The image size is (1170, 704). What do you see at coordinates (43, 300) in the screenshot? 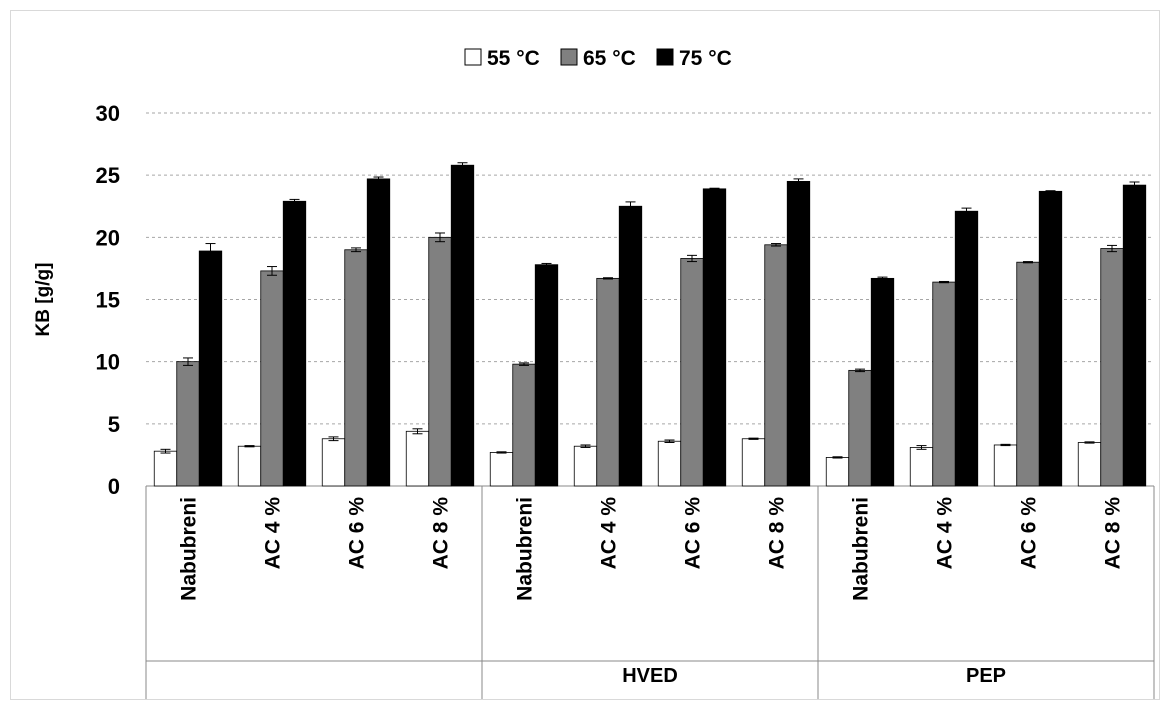
I see `y-axis-label: KB [g/g]` at bounding box center [43, 300].